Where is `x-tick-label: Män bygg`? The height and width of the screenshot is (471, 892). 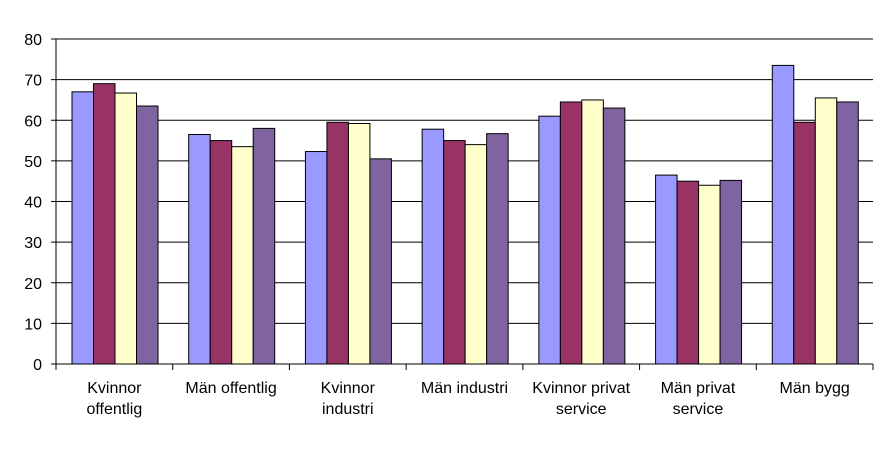
x-tick-label: Män bygg is located at coordinates (815, 388).